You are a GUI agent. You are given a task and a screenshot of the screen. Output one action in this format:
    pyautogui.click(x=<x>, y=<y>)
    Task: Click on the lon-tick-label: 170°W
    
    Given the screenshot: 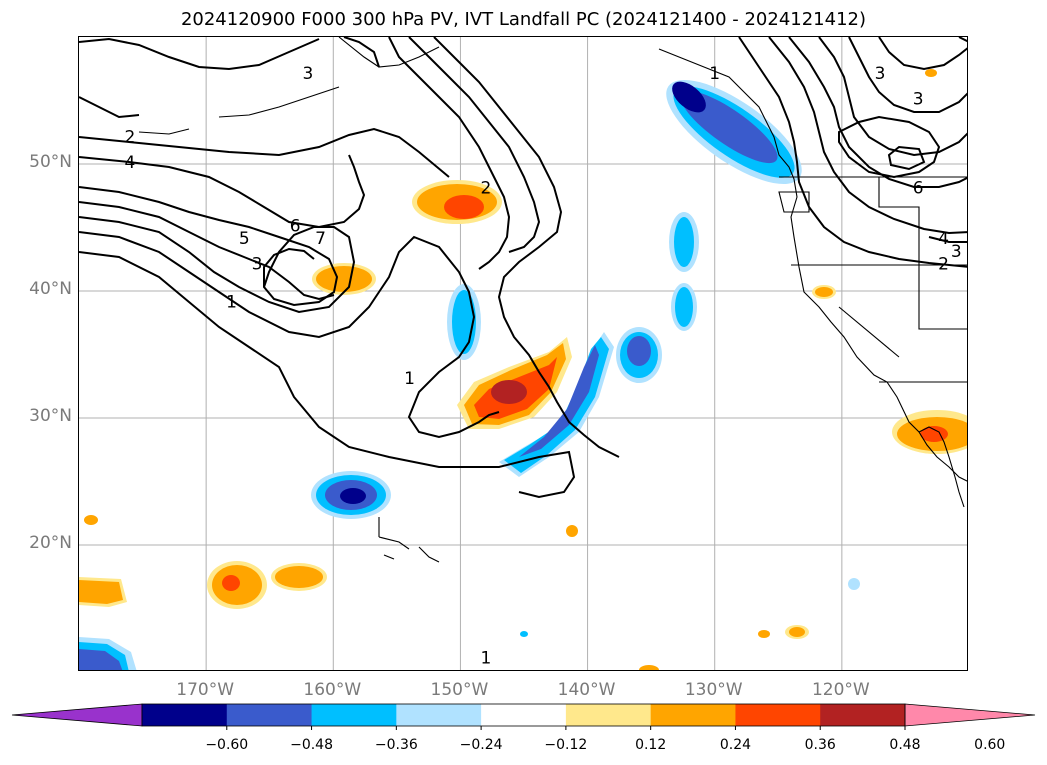 What is the action you would take?
    pyautogui.click(x=205, y=690)
    